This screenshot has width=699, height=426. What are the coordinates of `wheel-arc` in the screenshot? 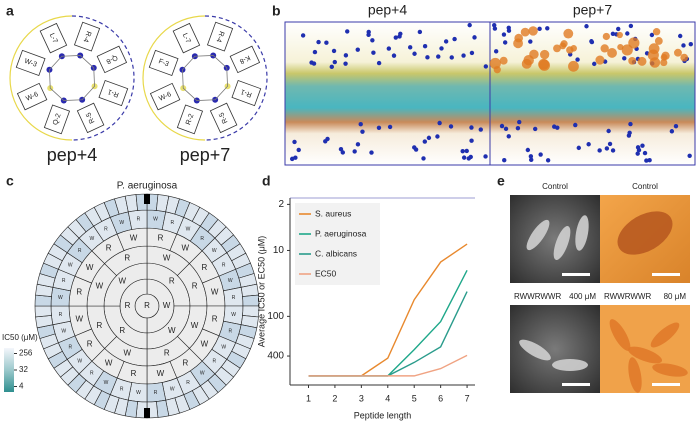 It's located at (236, 78).